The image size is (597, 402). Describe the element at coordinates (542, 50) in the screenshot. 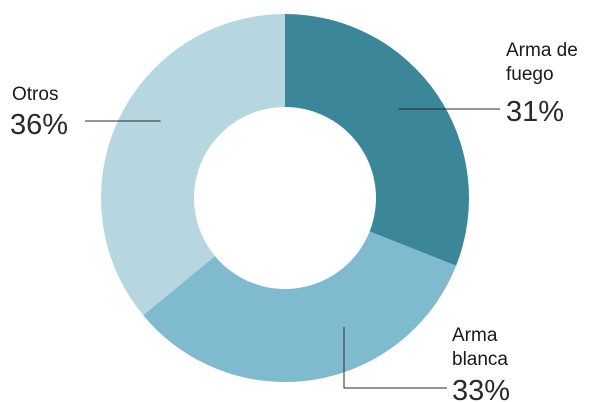

I see `slice-label-arma-de-fuego-line1: Arma de` at that location.